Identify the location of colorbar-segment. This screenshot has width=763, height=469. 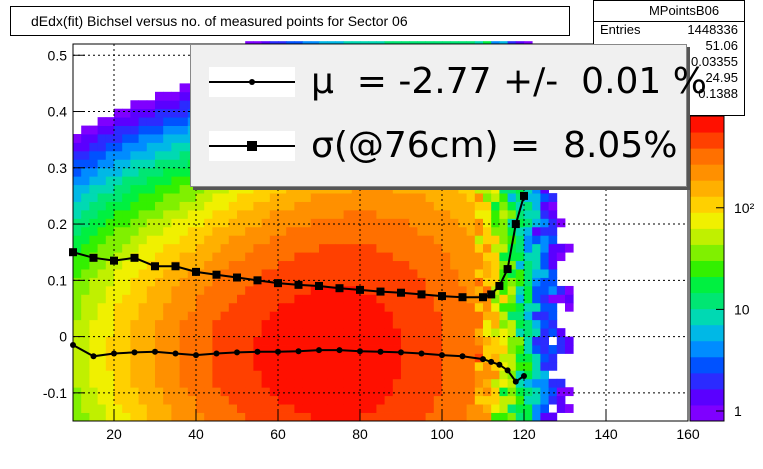
(707, 333).